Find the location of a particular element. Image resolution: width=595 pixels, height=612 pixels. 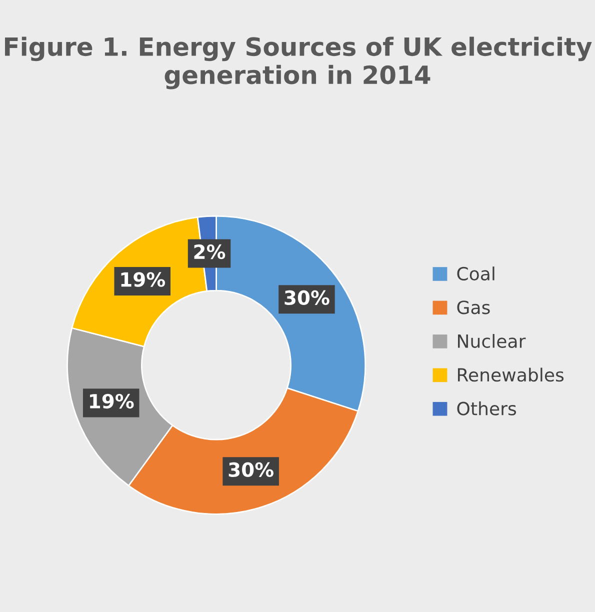

data-label: 2% is located at coordinates (210, 252).